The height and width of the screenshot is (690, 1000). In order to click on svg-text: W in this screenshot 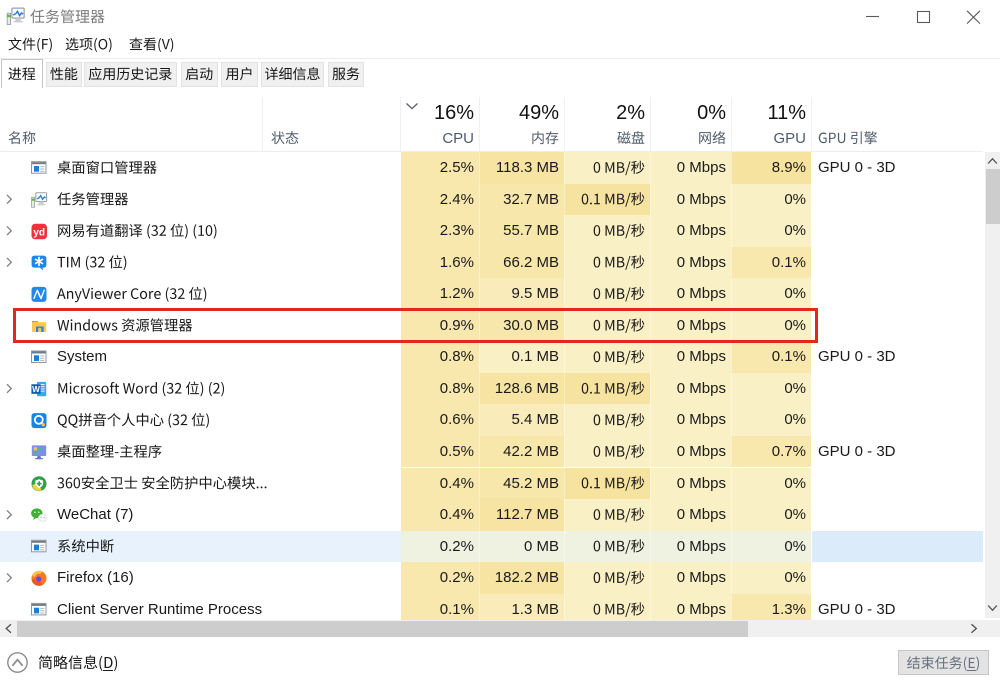, I will do `click(36, 389)`.